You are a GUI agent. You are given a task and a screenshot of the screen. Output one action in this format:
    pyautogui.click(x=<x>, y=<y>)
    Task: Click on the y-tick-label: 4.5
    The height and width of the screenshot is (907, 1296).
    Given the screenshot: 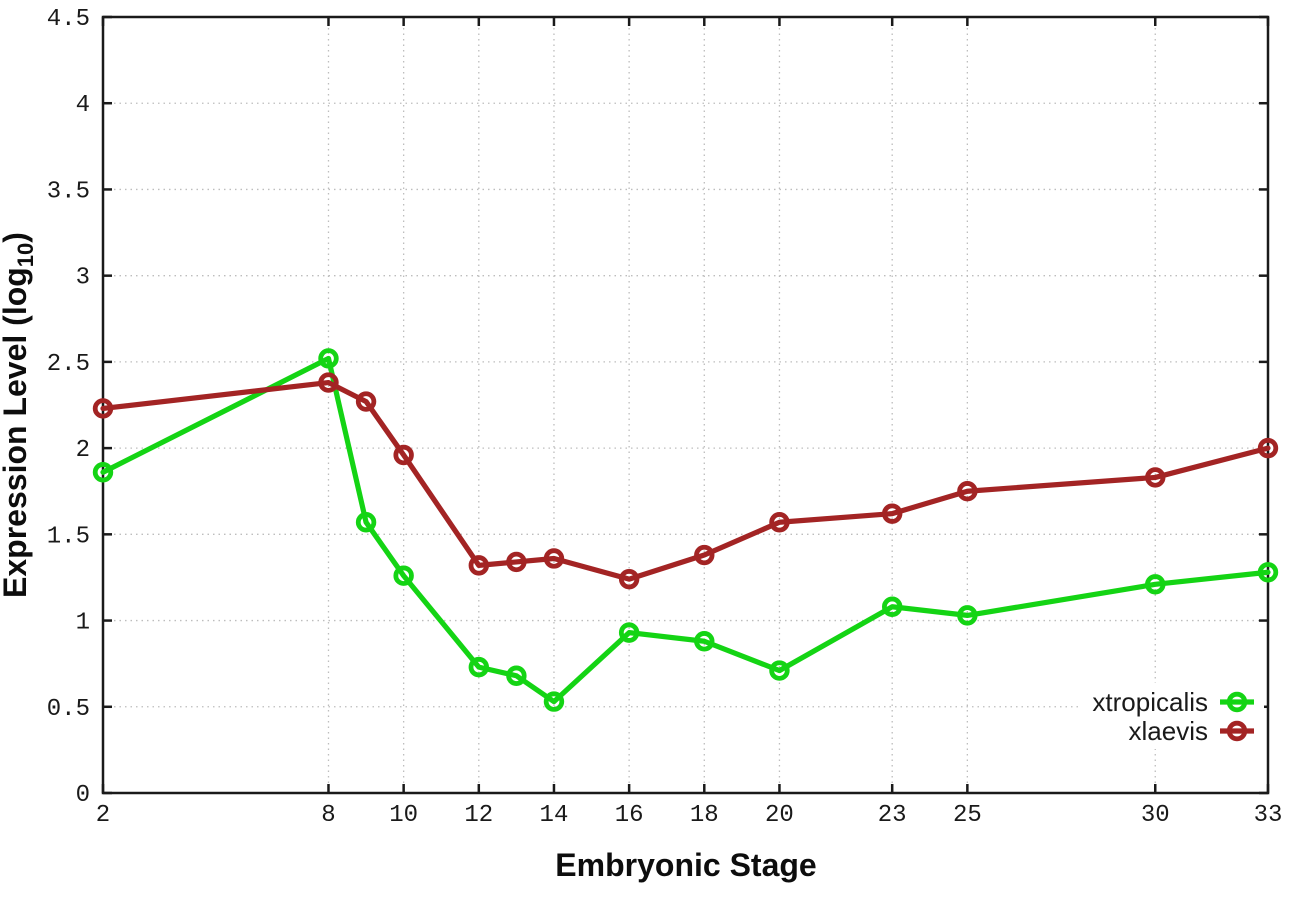 What is the action you would take?
    pyautogui.click(x=68, y=19)
    